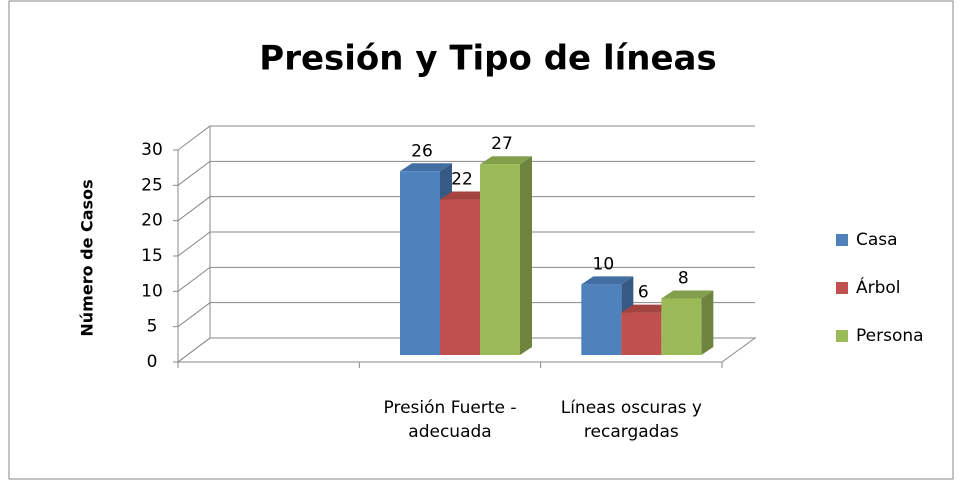  Describe the element at coordinates (604, 264) in the screenshot. I see `data-label: 10` at that location.